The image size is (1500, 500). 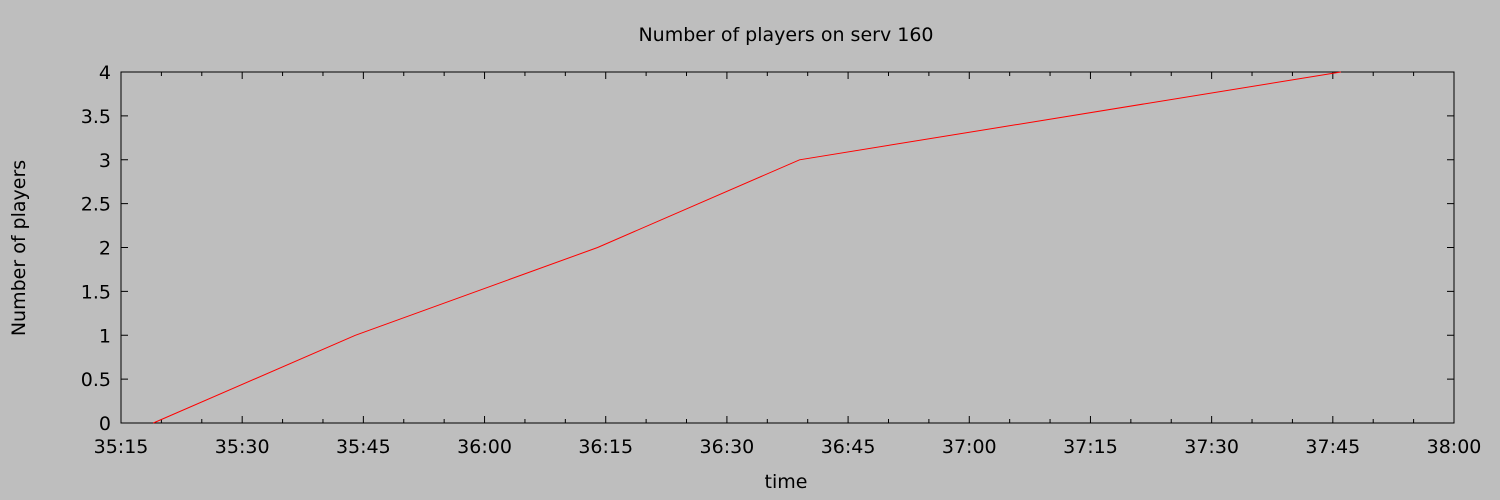 I want to click on y-tick-label: 2, so click(x=105, y=249).